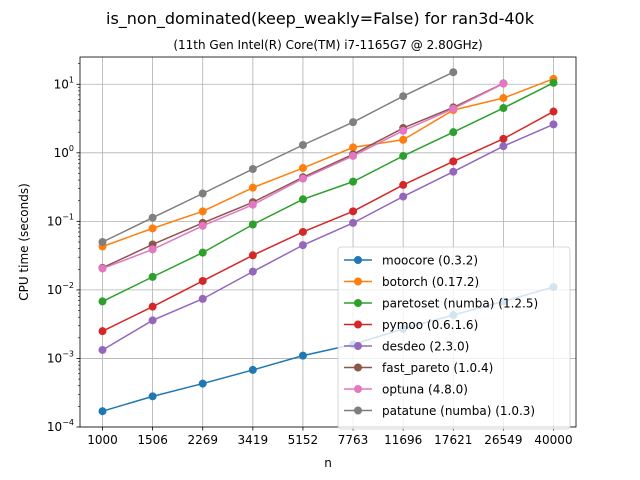  I want to click on legend-label: pymoo (0.6.1.6), so click(430, 325).